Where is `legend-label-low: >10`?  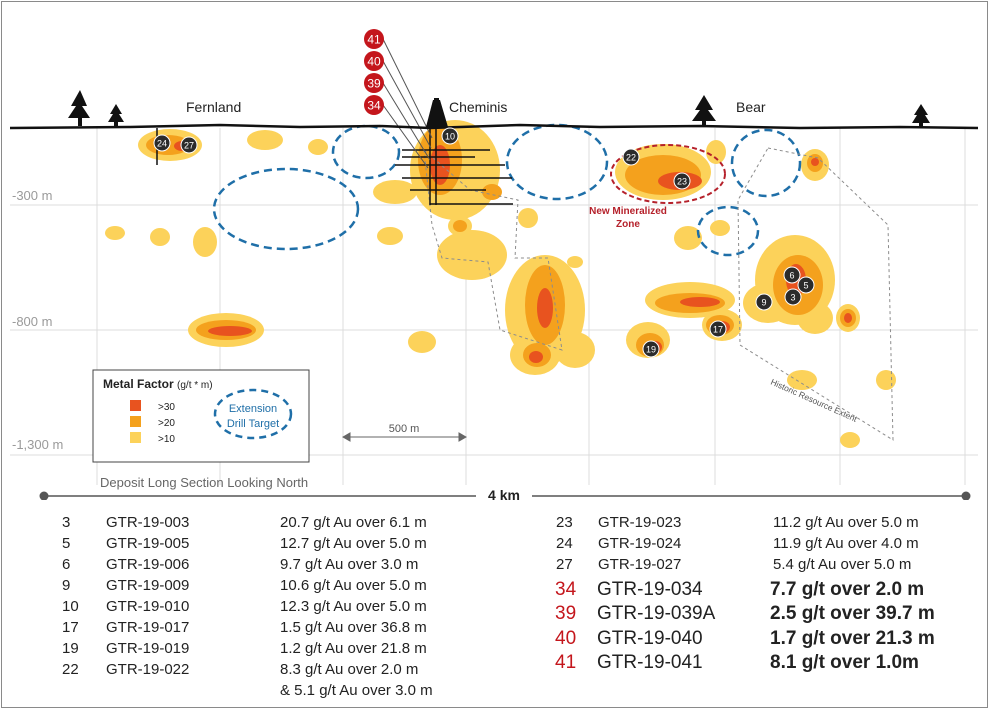
legend-label-low: >10 is located at coordinates (166, 439).